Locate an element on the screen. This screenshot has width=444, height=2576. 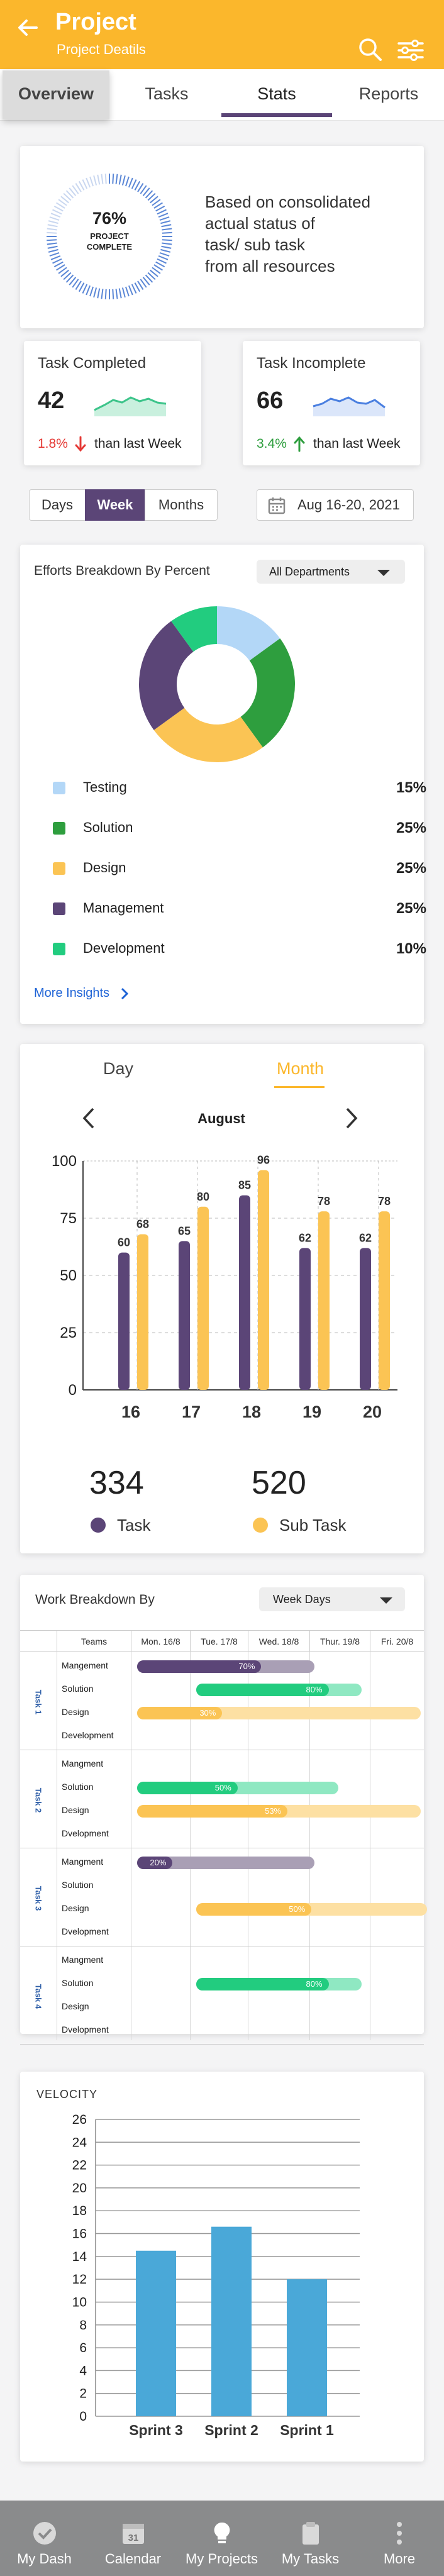
team-label: Development is located at coordinates (88, 1735).